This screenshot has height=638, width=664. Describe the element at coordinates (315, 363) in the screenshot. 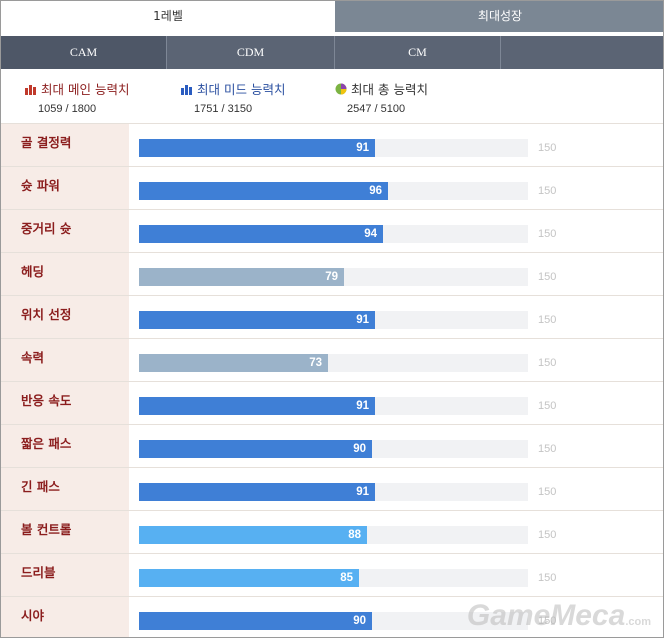

I see `stat-value: 73` at that location.